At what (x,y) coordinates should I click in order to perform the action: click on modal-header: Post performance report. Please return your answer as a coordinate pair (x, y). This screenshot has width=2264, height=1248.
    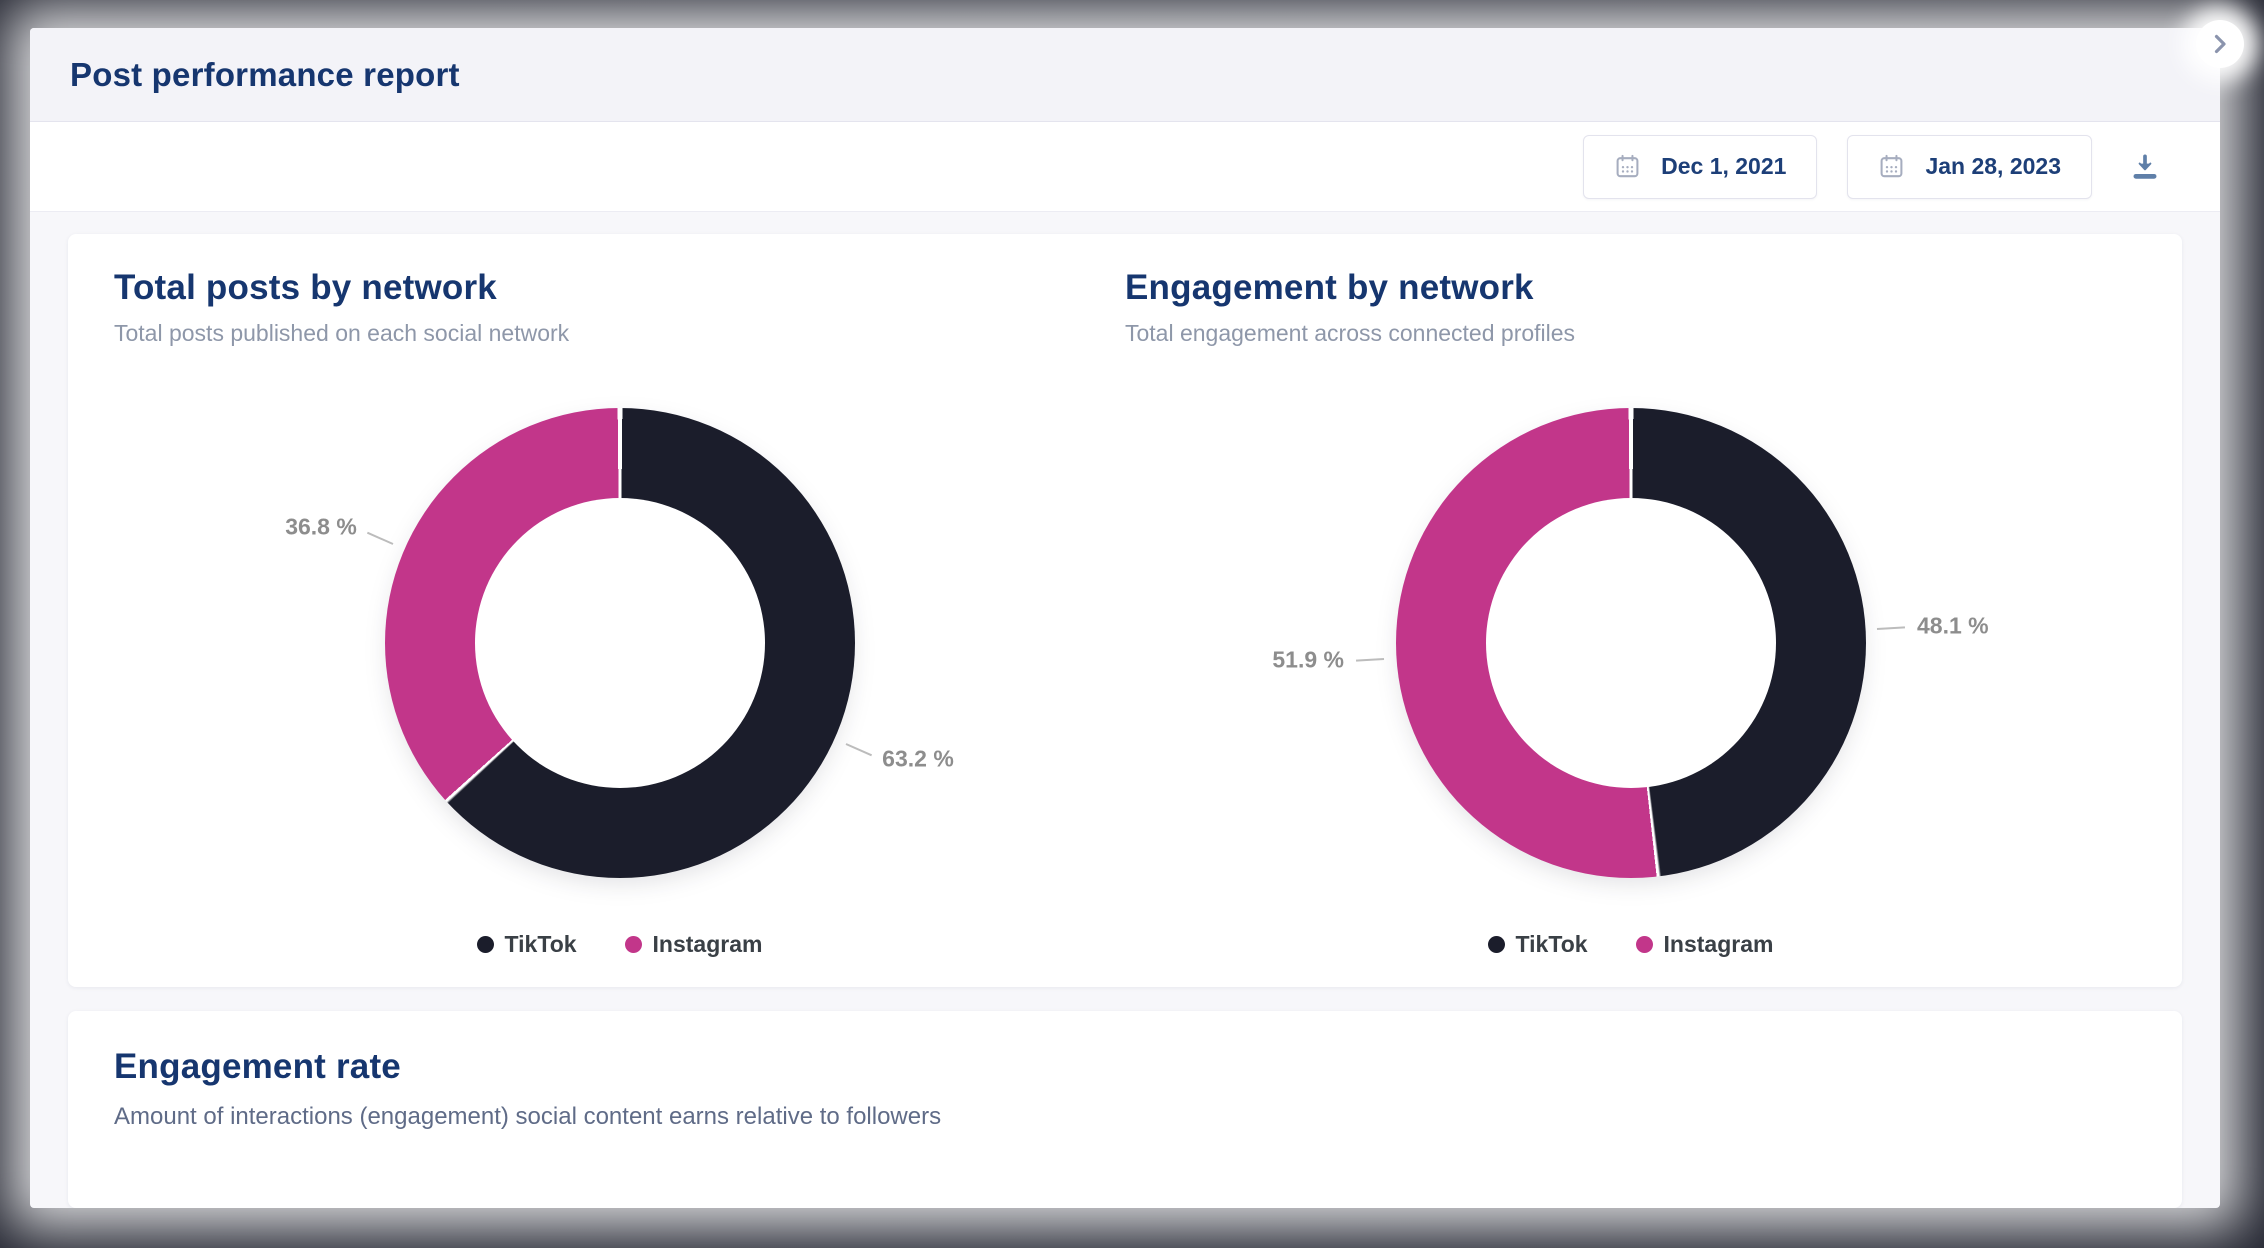
    Looking at the image, I should click on (1125, 75).